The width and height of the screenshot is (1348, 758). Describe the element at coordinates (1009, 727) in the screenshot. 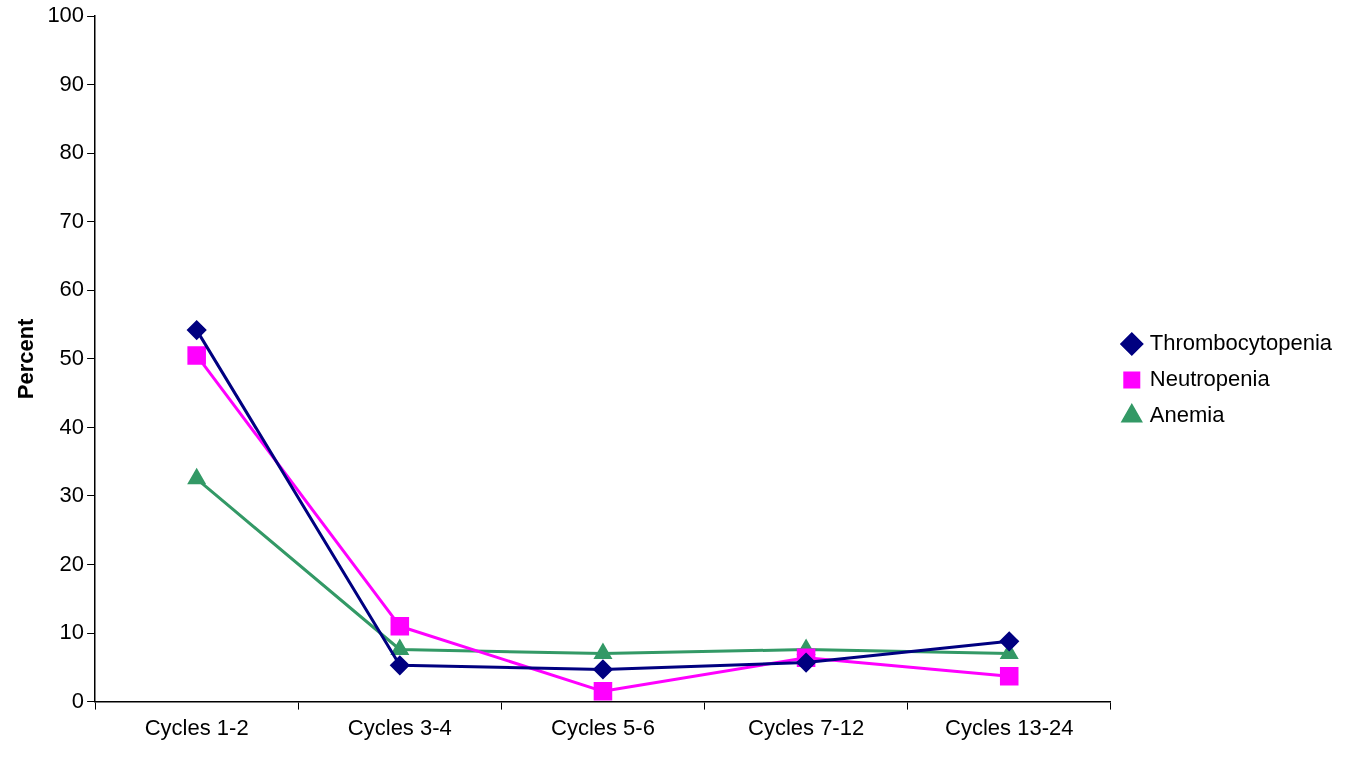

I see `x-tick-label: Cycles 13-24` at that location.